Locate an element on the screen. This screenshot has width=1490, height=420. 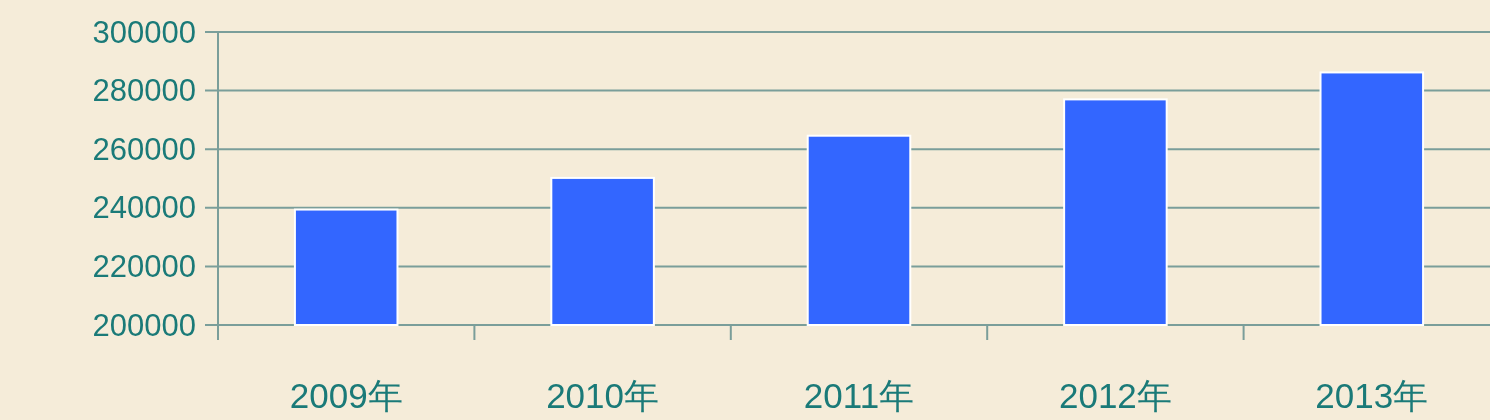
x-tick-label: 2010年 is located at coordinates (603, 395).